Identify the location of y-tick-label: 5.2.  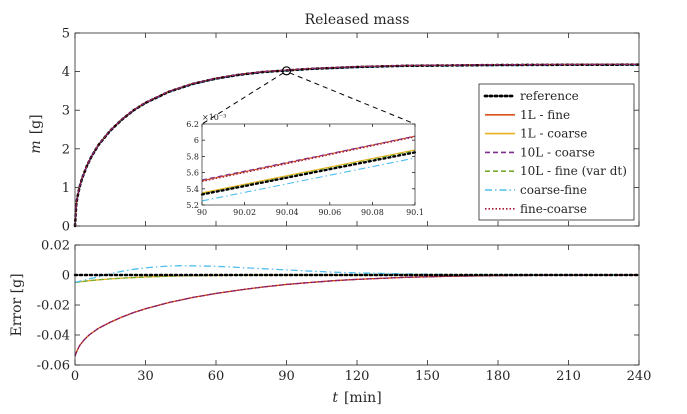
(192, 205).